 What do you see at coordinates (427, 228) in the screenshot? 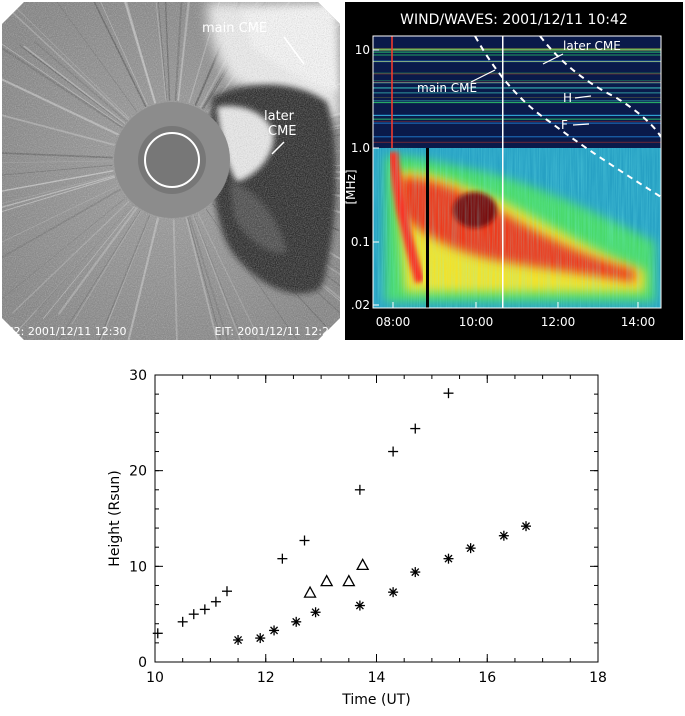
I see `data-gap-bar` at bounding box center [427, 228].